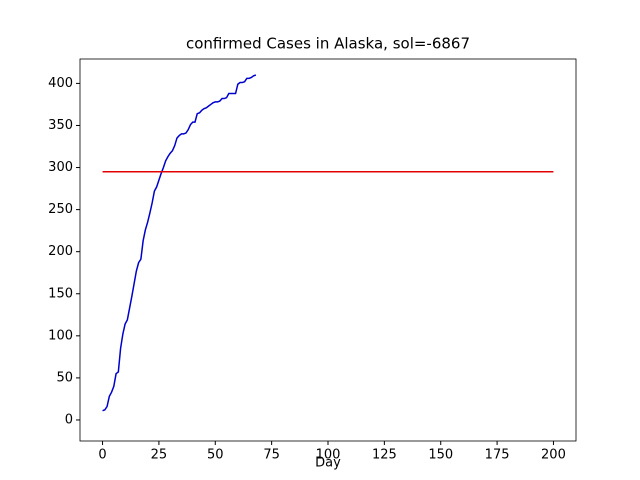  I want to click on y-tick-label: 200, so click(60, 251).